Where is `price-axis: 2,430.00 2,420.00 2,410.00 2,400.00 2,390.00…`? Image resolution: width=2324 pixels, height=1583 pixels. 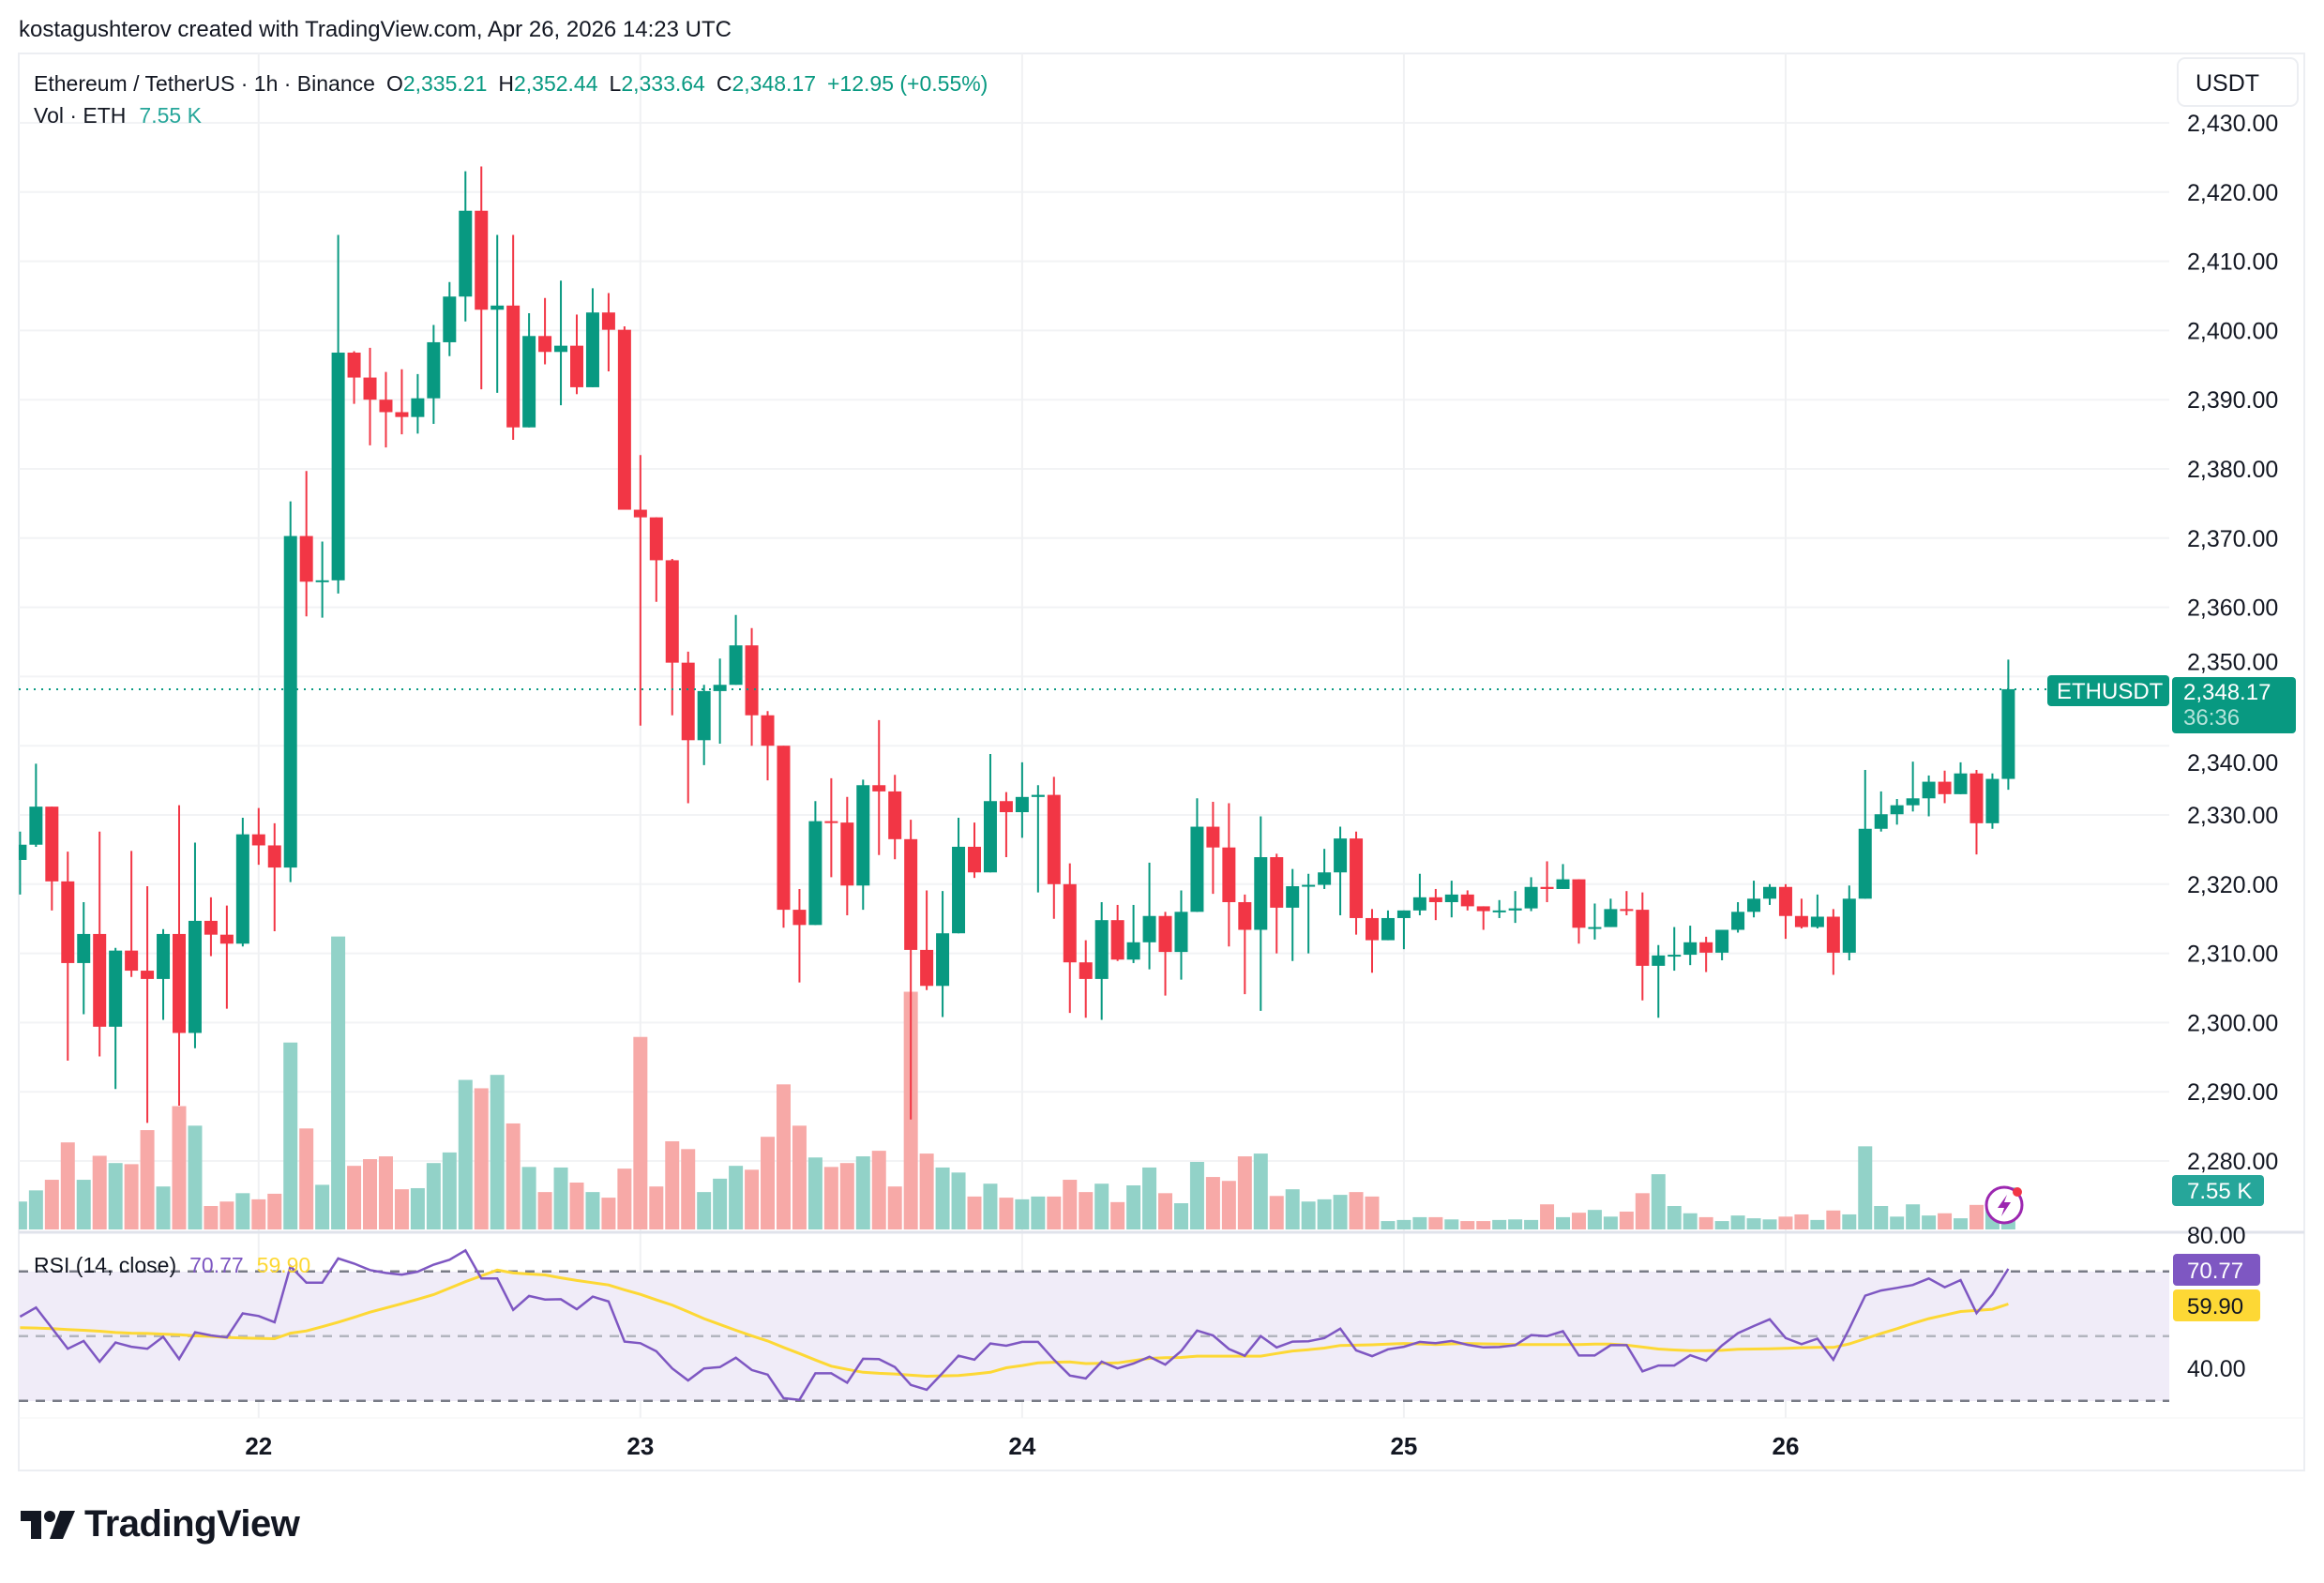
price-axis: 2,430.00 2,420.00 2,410.00 2,400.00 2,390.00… is located at coordinates (2232, 747).